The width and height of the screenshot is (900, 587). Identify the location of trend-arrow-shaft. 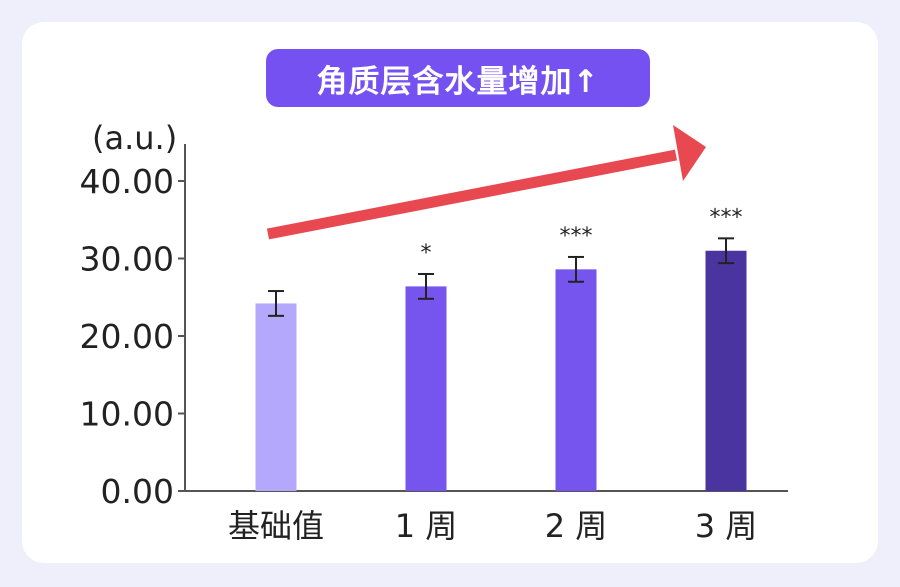
(472, 194).